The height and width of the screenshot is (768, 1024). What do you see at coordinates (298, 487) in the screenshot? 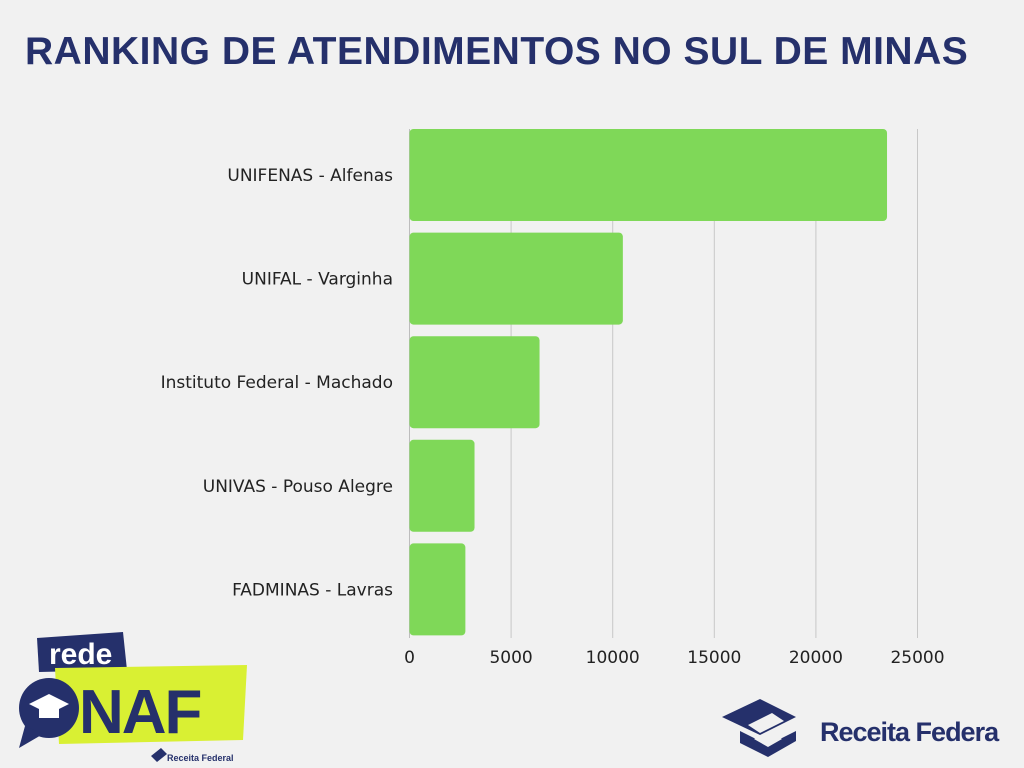
I see `category-label: UNIVAS - Pouso Alegre` at bounding box center [298, 487].